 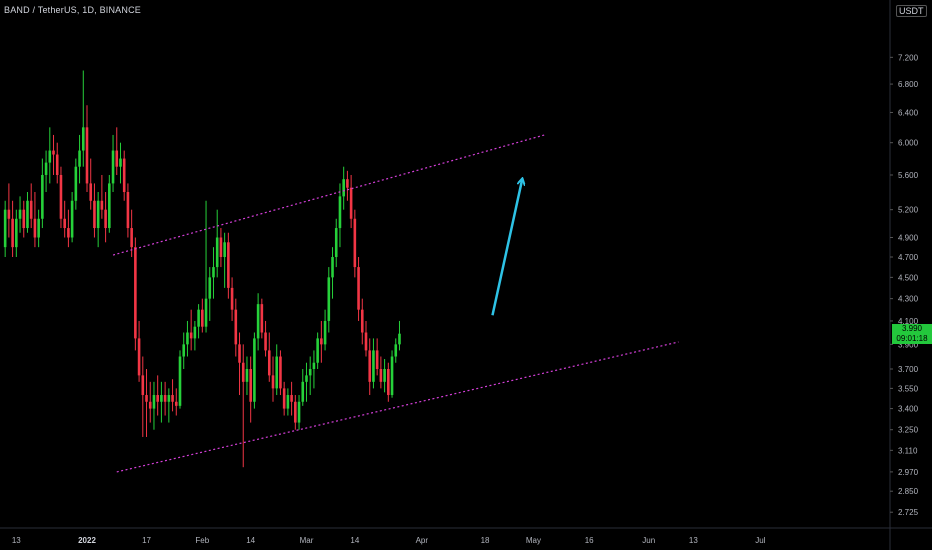 What do you see at coordinates (328, 195) in the screenshot?
I see `channel-upper-line` at bounding box center [328, 195].